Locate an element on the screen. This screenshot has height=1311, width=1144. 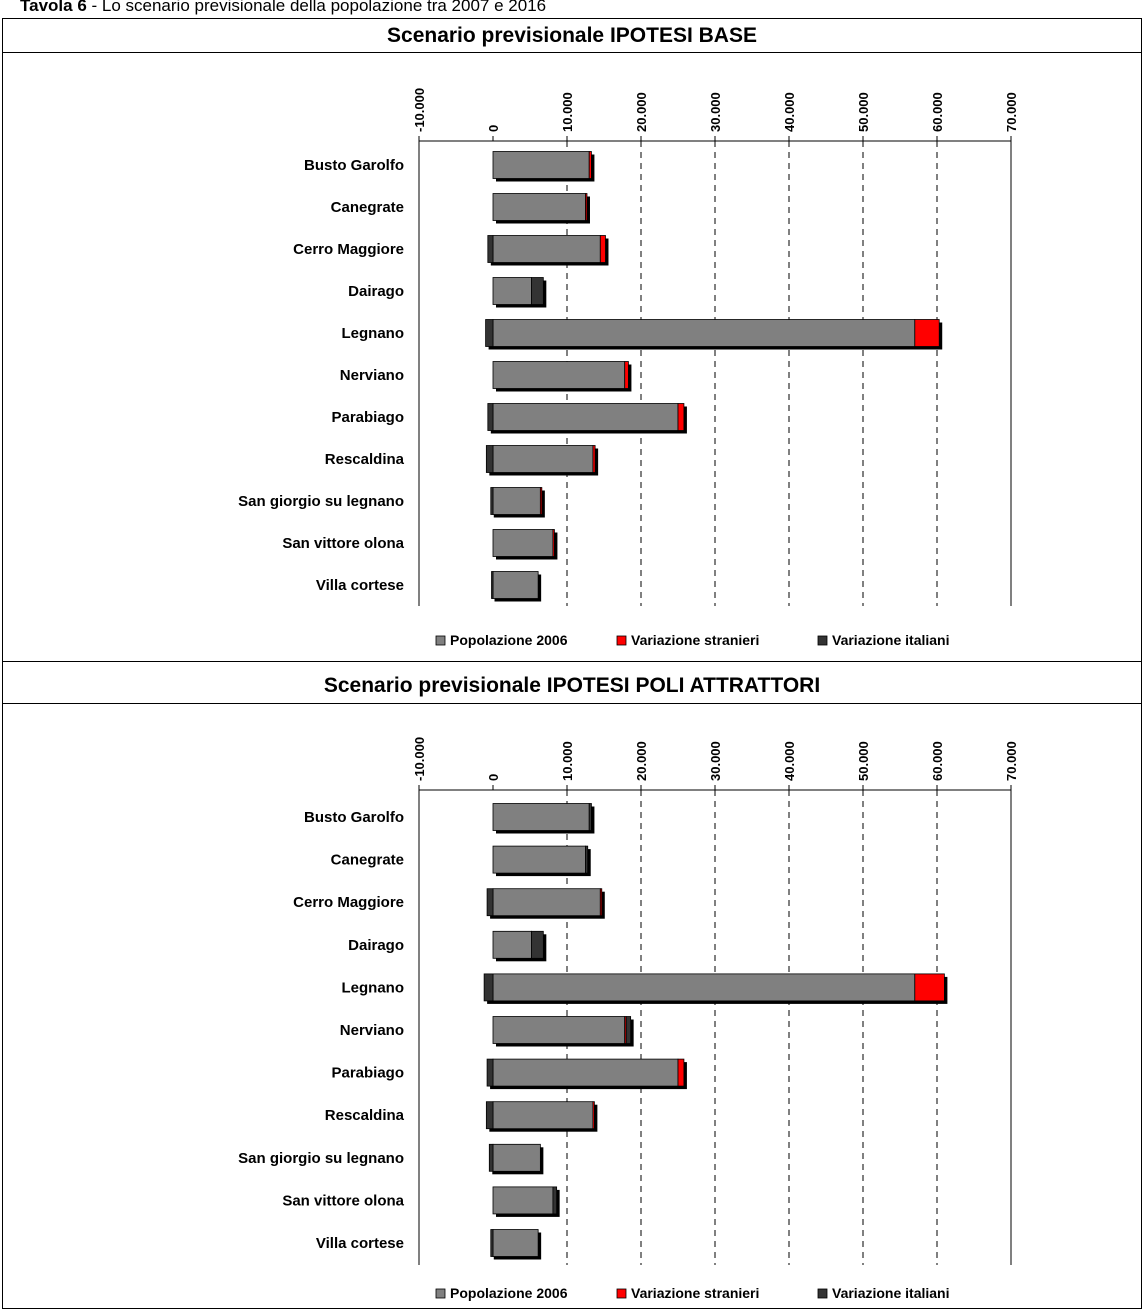
x-tick-label: 20.000 is located at coordinates (641, 112).